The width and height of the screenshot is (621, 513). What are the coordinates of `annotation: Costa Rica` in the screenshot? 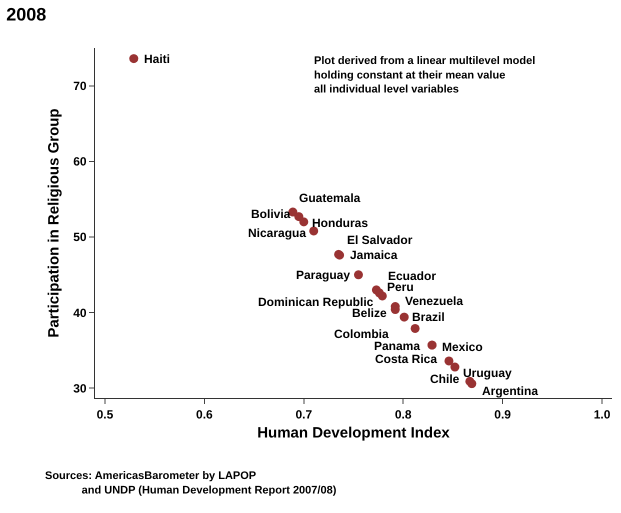 It's located at (406, 359).